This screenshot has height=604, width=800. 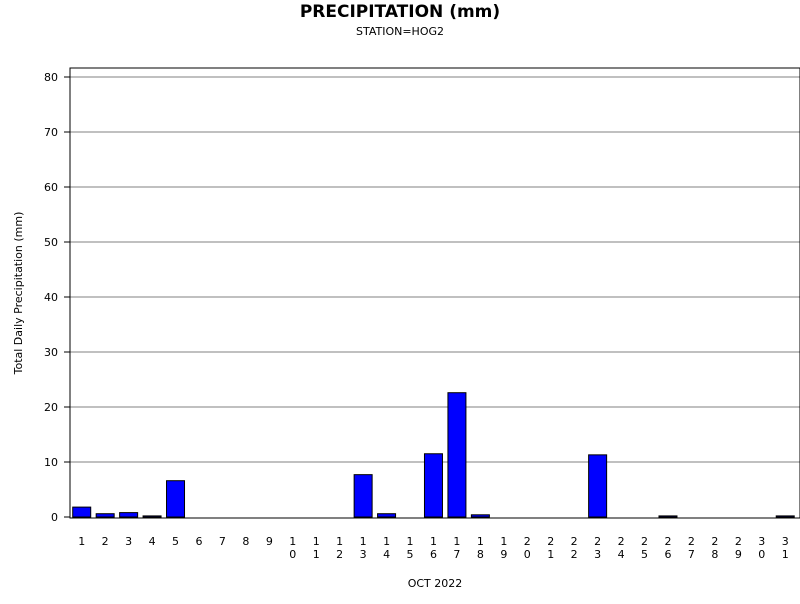 What do you see at coordinates (51, 77) in the screenshot?
I see `y-tick-label: 80` at bounding box center [51, 77].